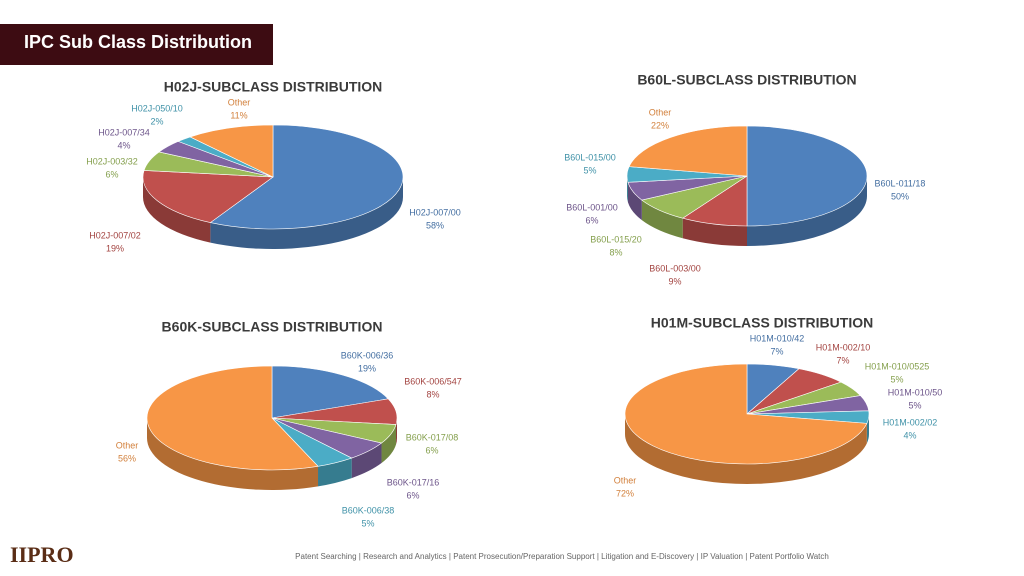  I want to click on slice-label: B60L-001/00, so click(592, 207).